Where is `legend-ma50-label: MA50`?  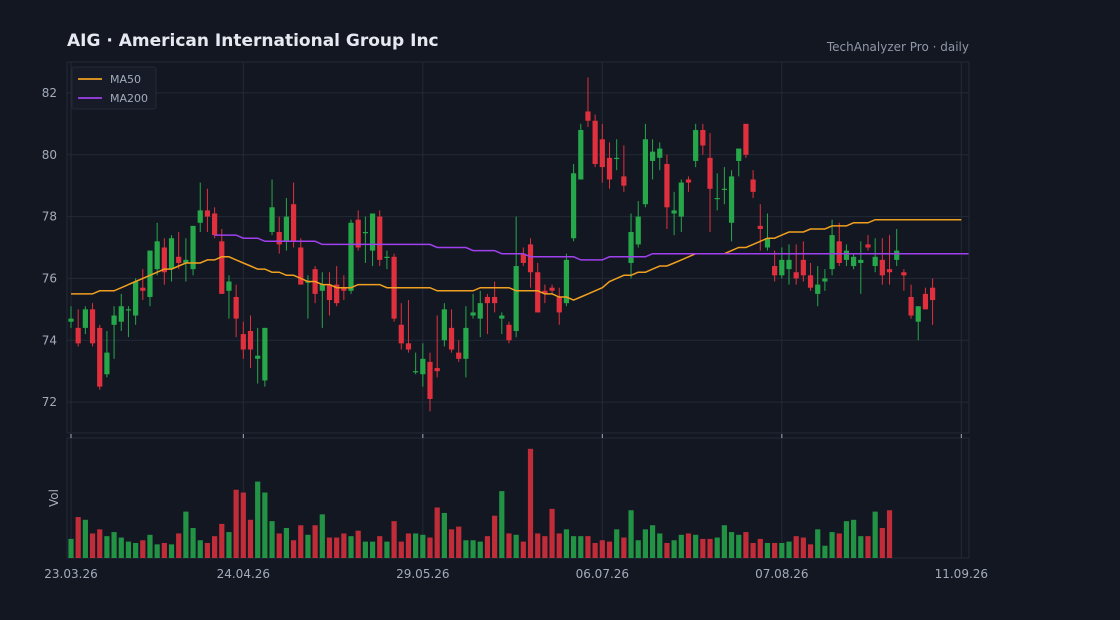 legend-ma50-label: MA50 is located at coordinates (125, 79).